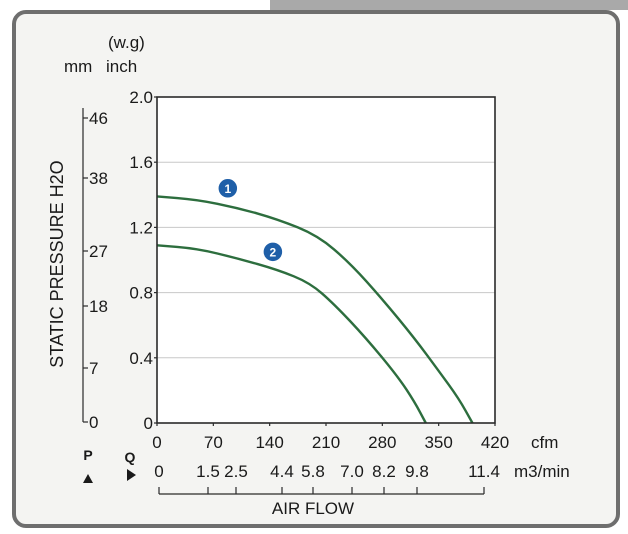  I want to click on x2-tick-label: 9.8, so click(417, 471).